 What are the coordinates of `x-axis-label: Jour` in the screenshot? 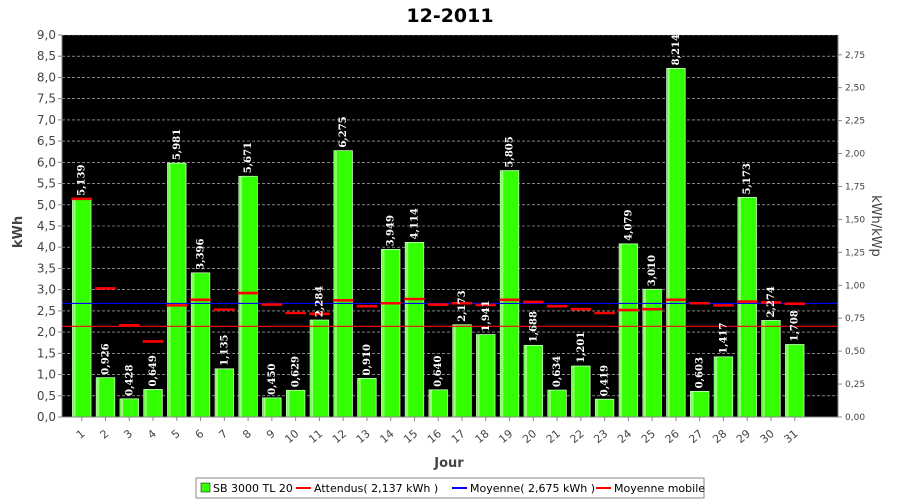 It's located at (448, 463).